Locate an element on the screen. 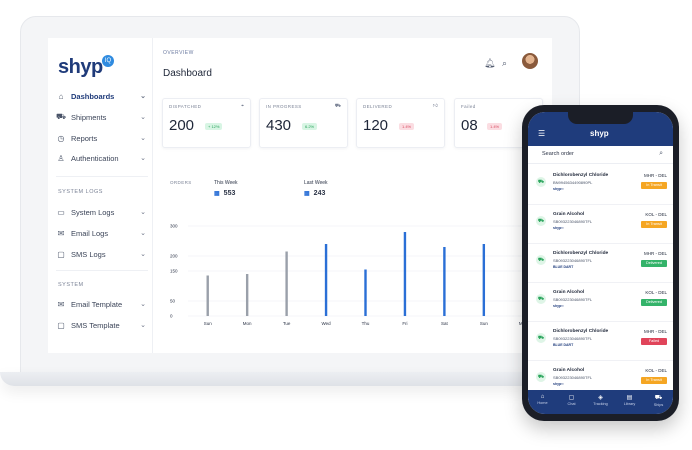 The image size is (692, 450). map-icon: ◈ is located at coordinates (600, 398).